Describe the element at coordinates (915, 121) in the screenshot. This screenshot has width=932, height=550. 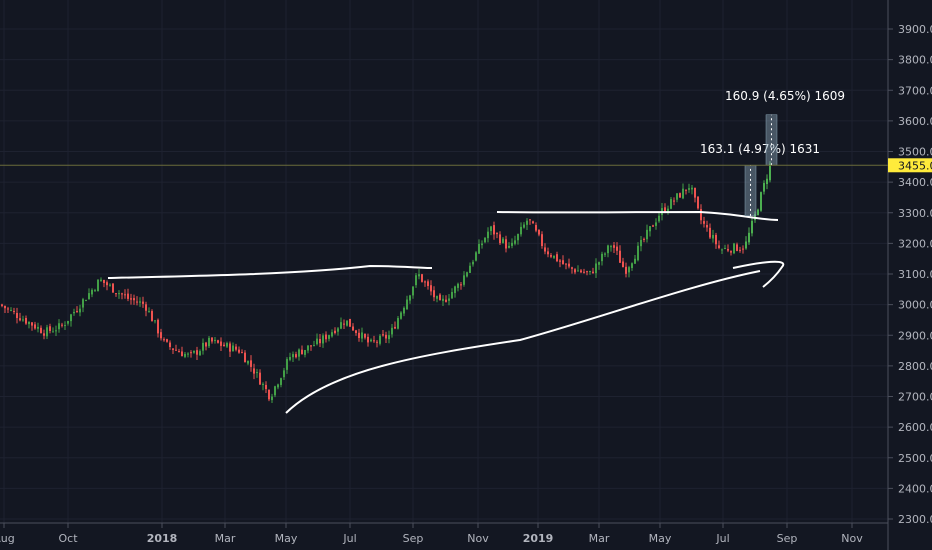
I see `price-tick-label: 3600.0` at that location.